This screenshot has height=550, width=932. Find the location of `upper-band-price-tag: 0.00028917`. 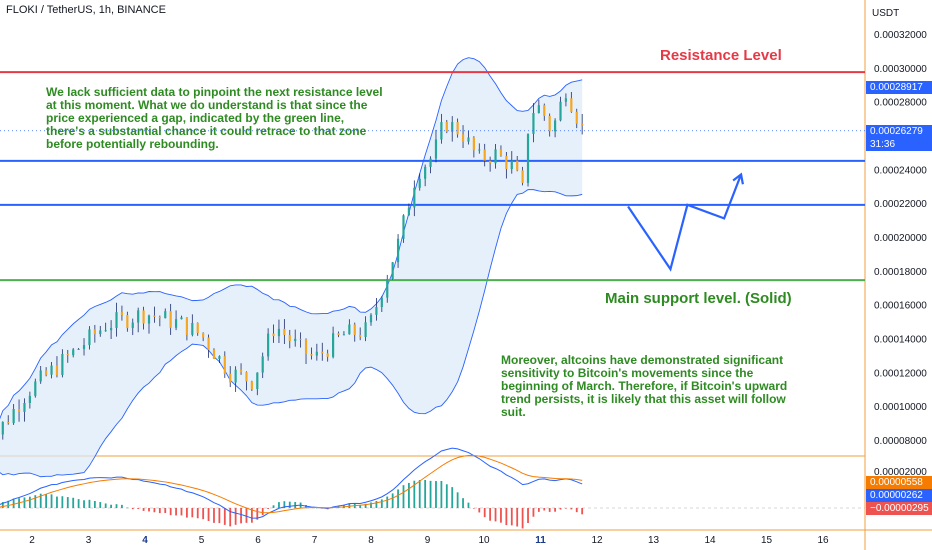

upper-band-price-tag: 0.00028917 is located at coordinates (899, 87).